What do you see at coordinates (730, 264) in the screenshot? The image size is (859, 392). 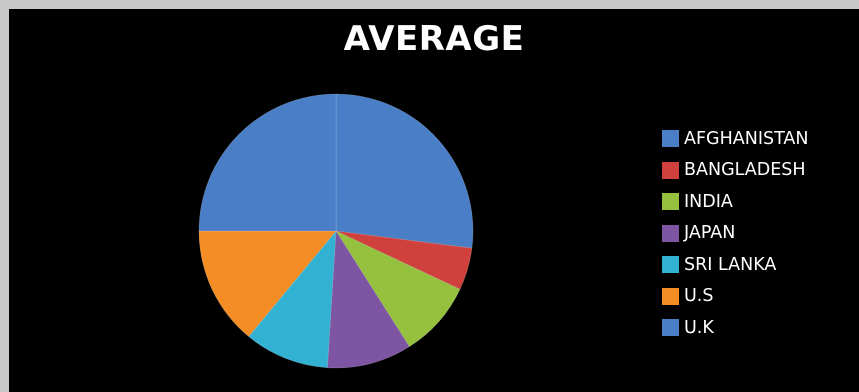 I see `legend-label: SRI LANKA` at bounding box center [730, 264].